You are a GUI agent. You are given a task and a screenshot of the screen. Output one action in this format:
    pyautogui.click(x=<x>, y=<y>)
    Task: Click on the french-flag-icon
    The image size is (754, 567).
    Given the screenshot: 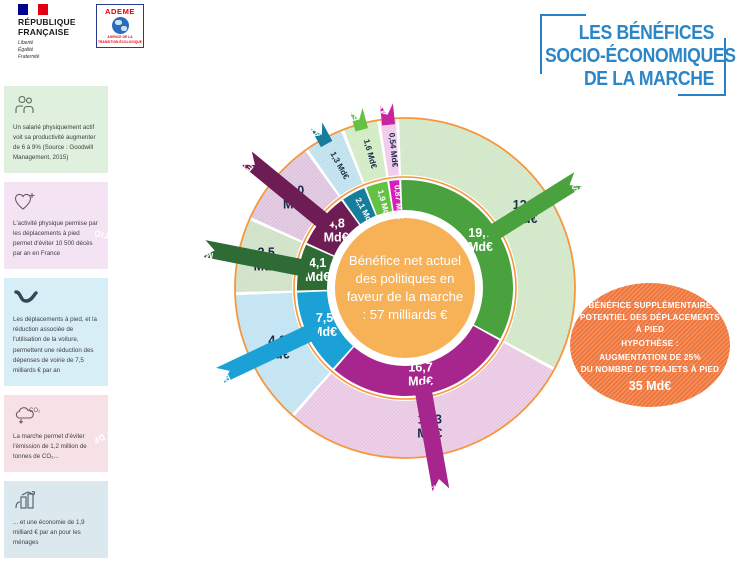 What is the action you would take?
    pyautogui.click(x=33, y=9)
    